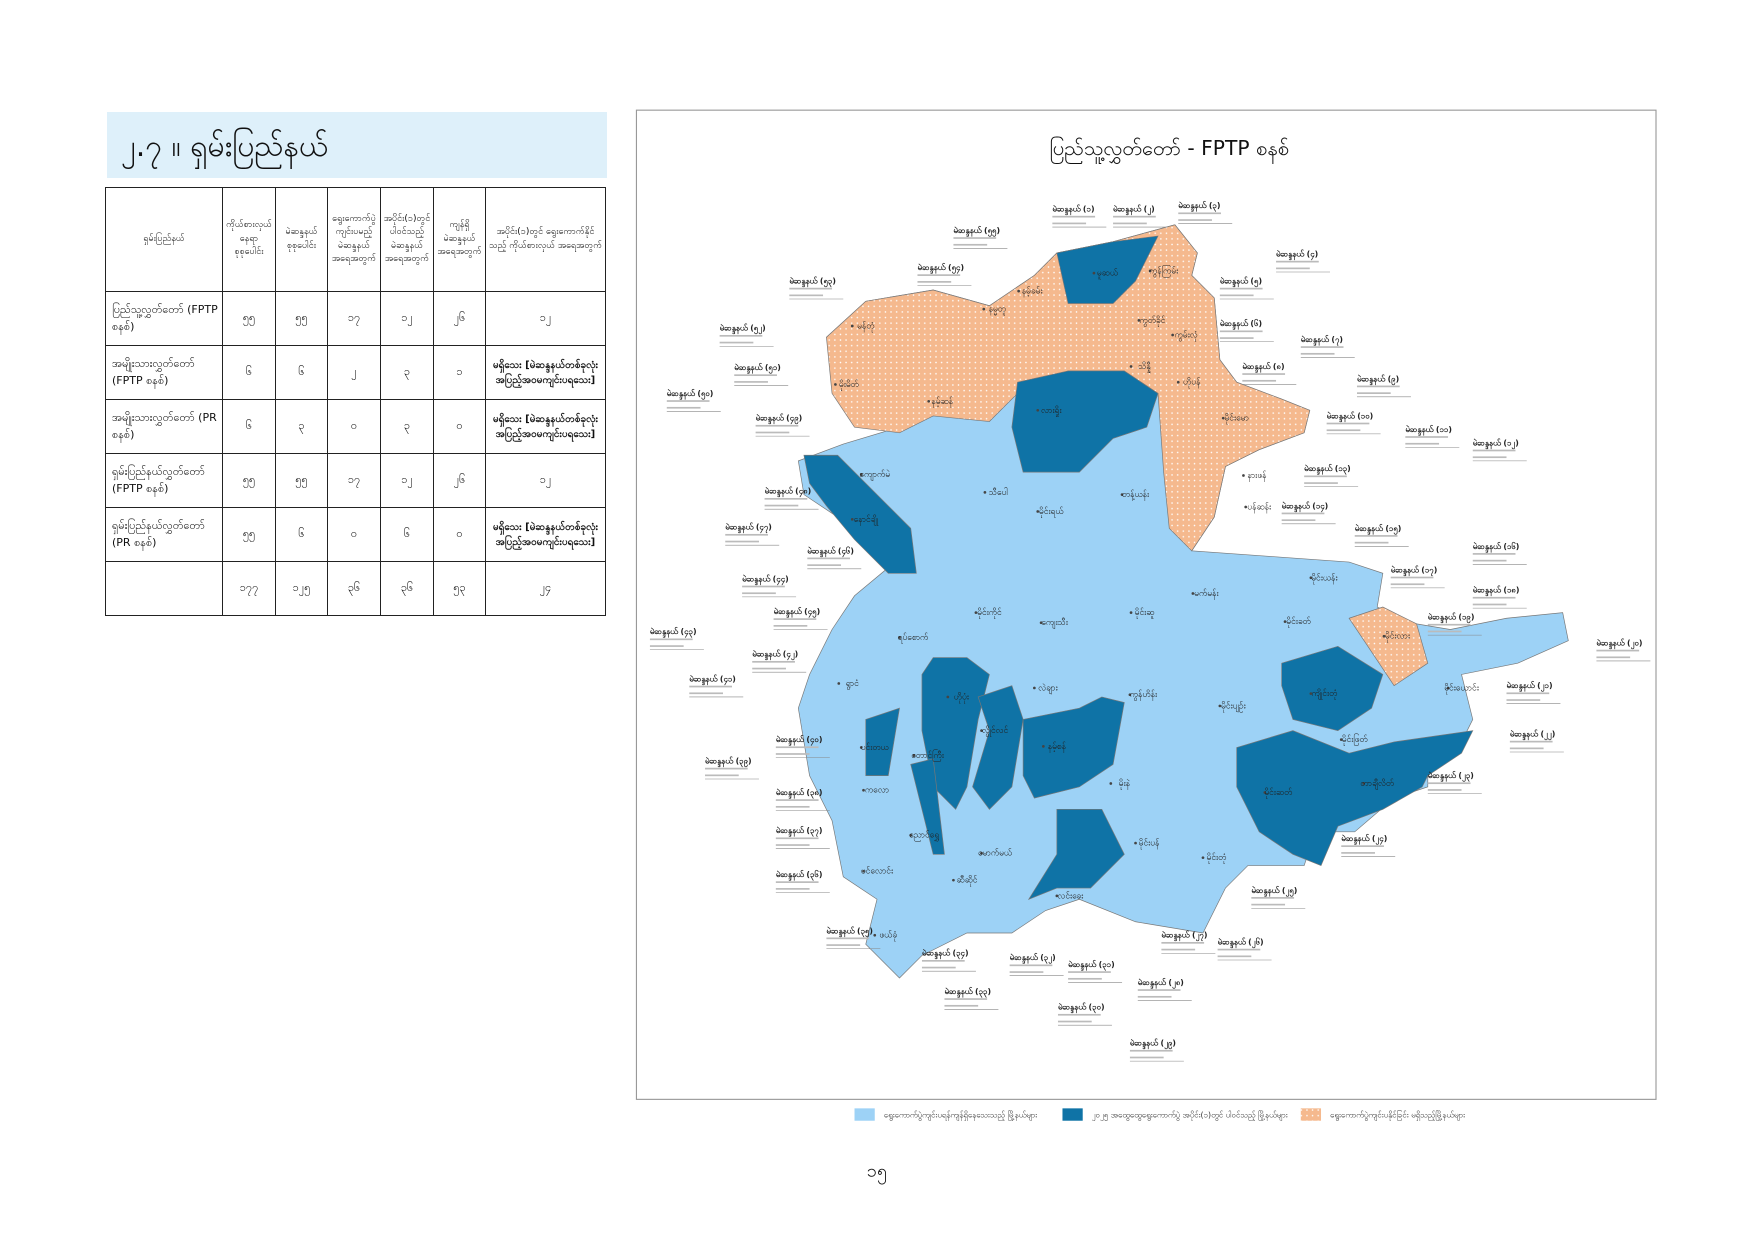  Describe the element at coordinates (967, 992) in the screenshot. I see `constituency-label: မဲဆန္ဒနယ် (၃၃)` at that location.